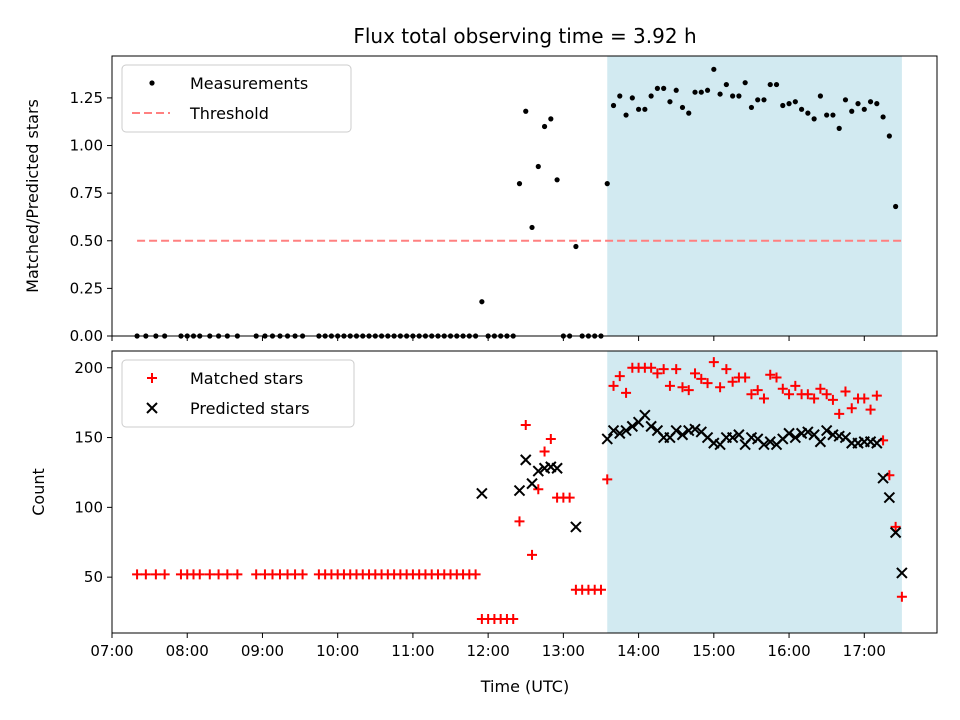  I want to click on y-tick-label: 150, so click(88, 438).